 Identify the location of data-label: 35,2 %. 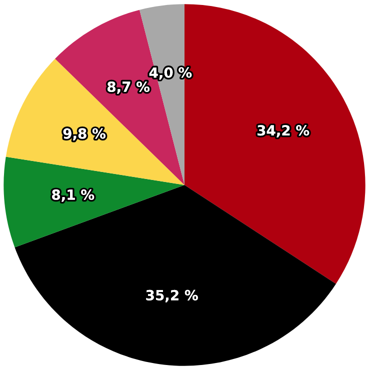
(172, 296).